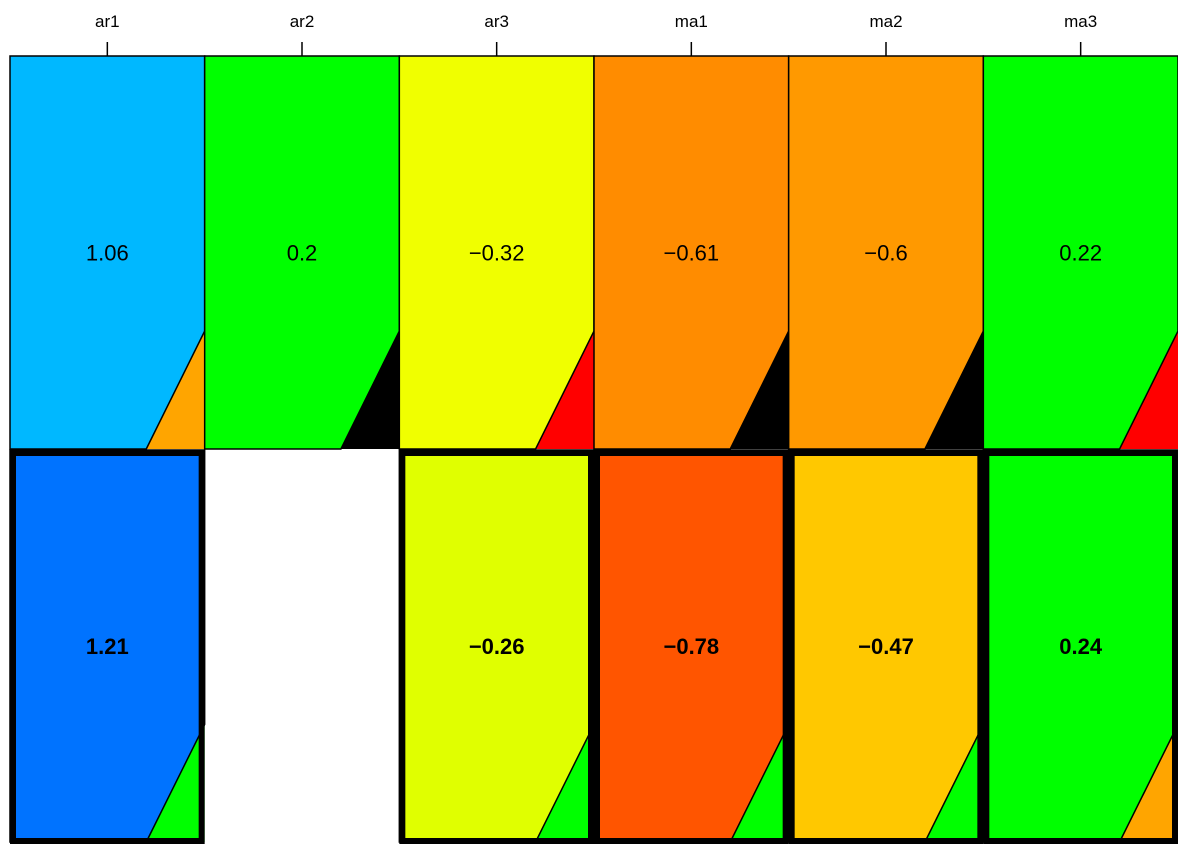 This screenshot has height=845, width=1178. I want to click on cell-value-label: 1.06, so click(107, 253).